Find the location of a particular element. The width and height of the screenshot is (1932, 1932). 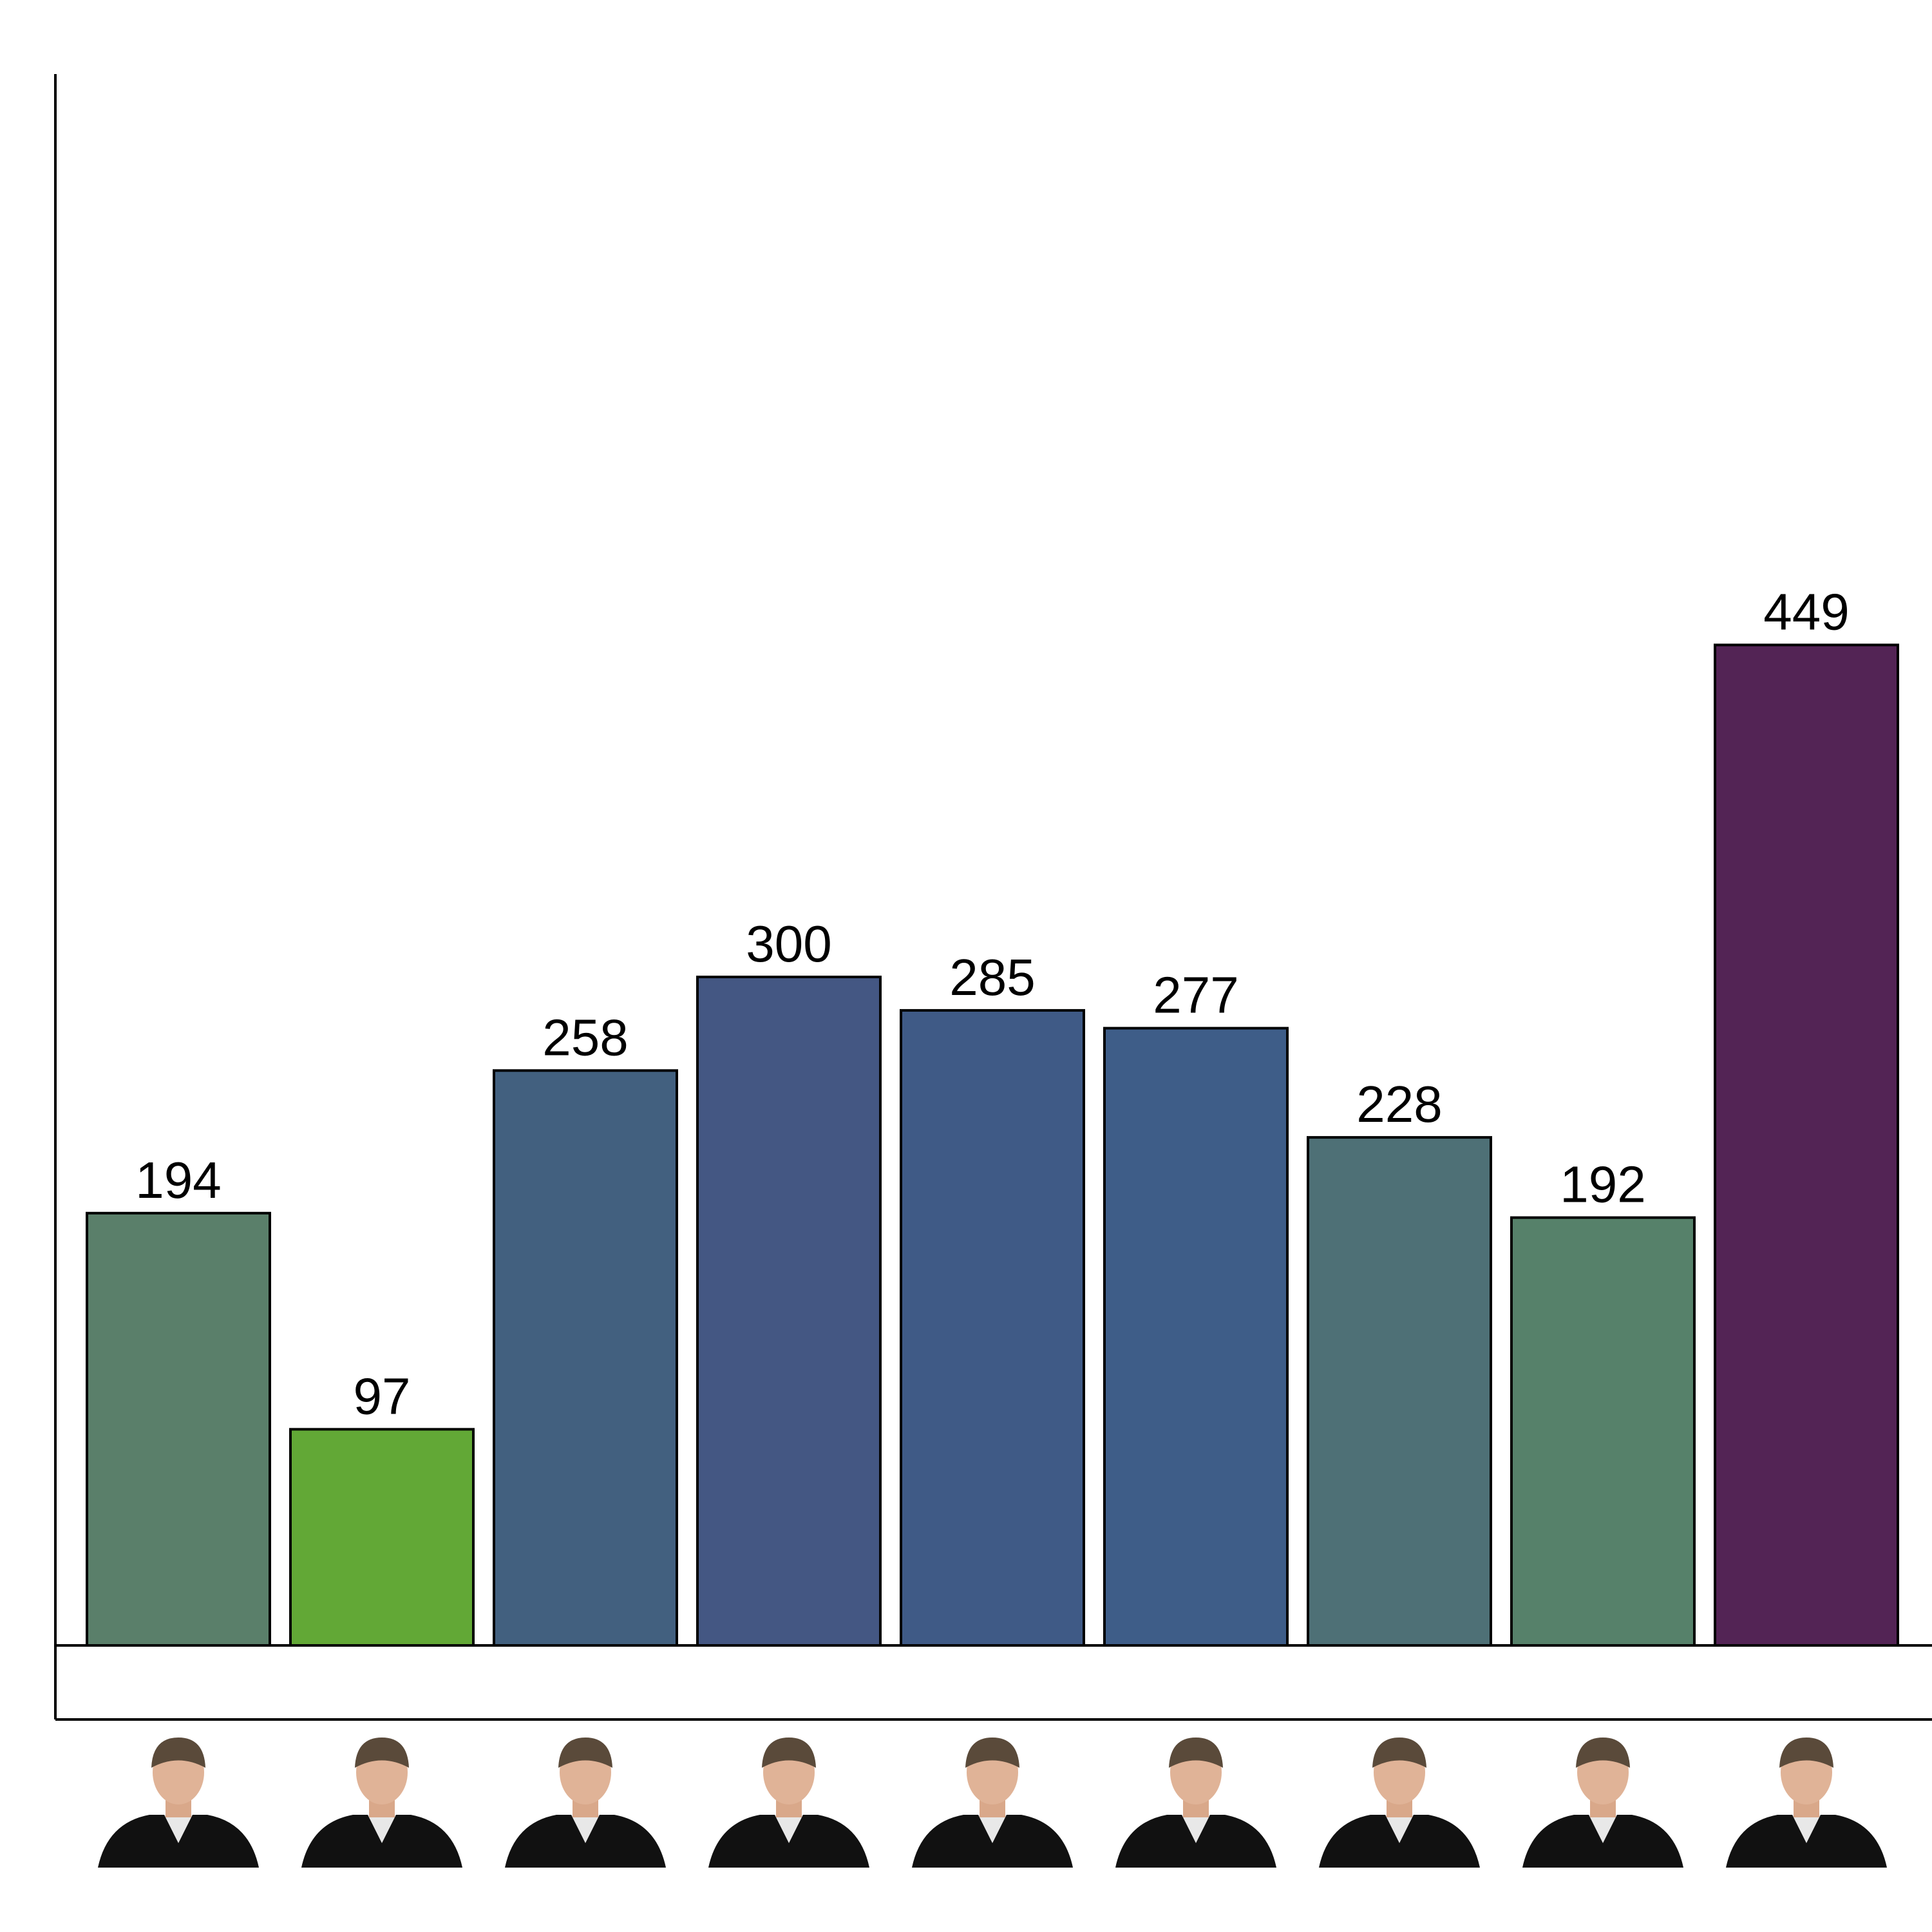

value-label-3: 300 is located at coordinates (788, 943).